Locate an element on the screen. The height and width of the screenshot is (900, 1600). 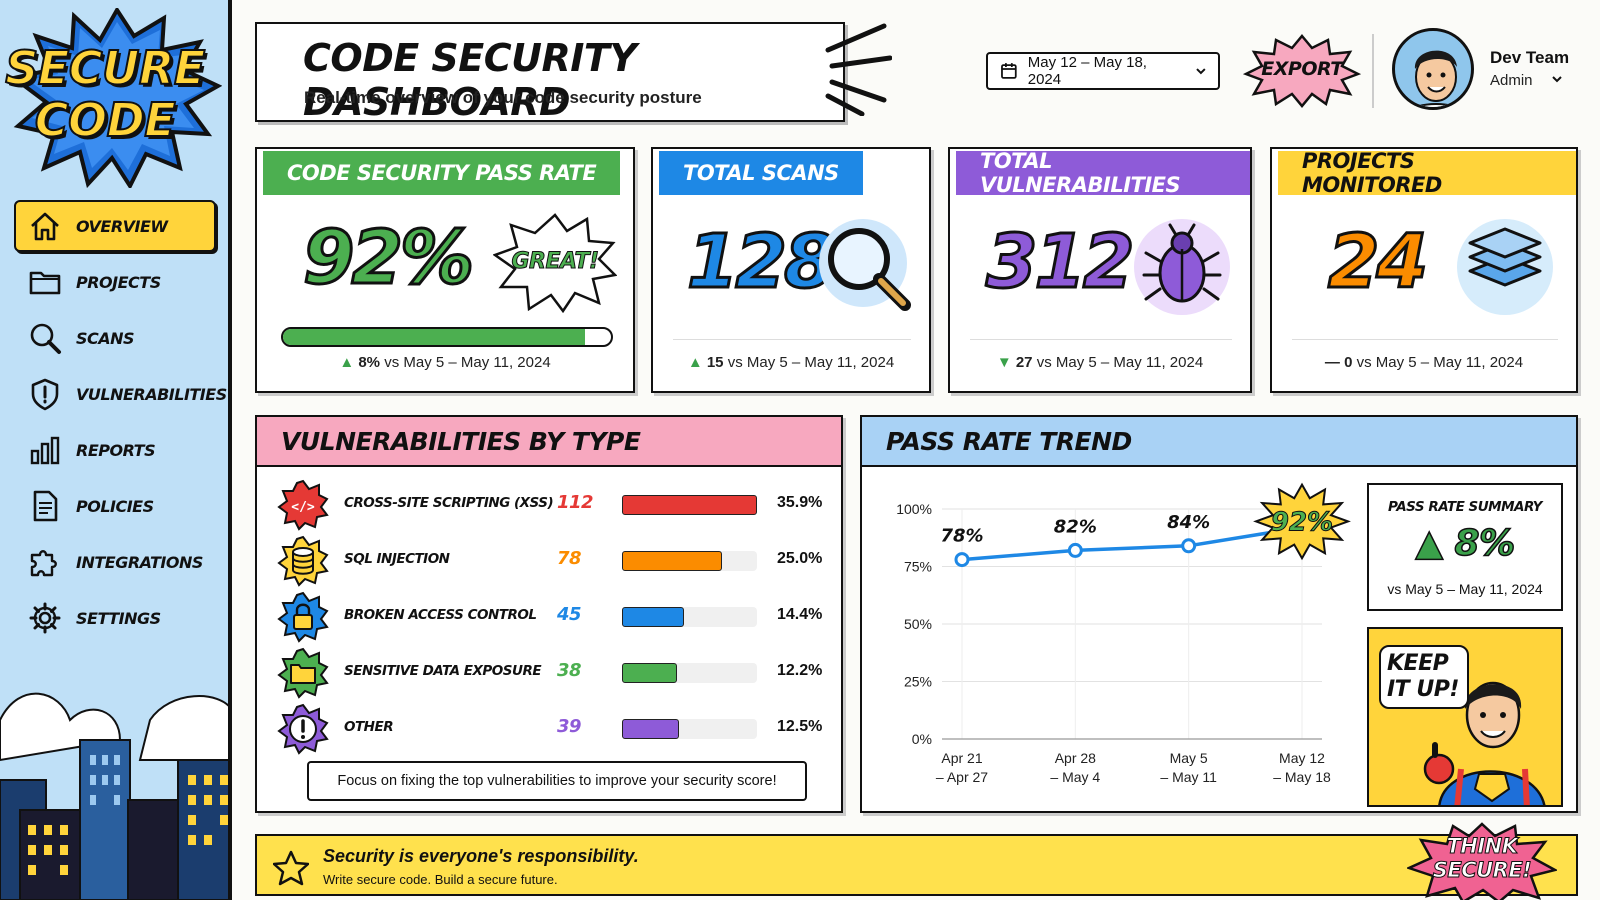
pass-rate-progress-fill is located at coordinates (434, 337).